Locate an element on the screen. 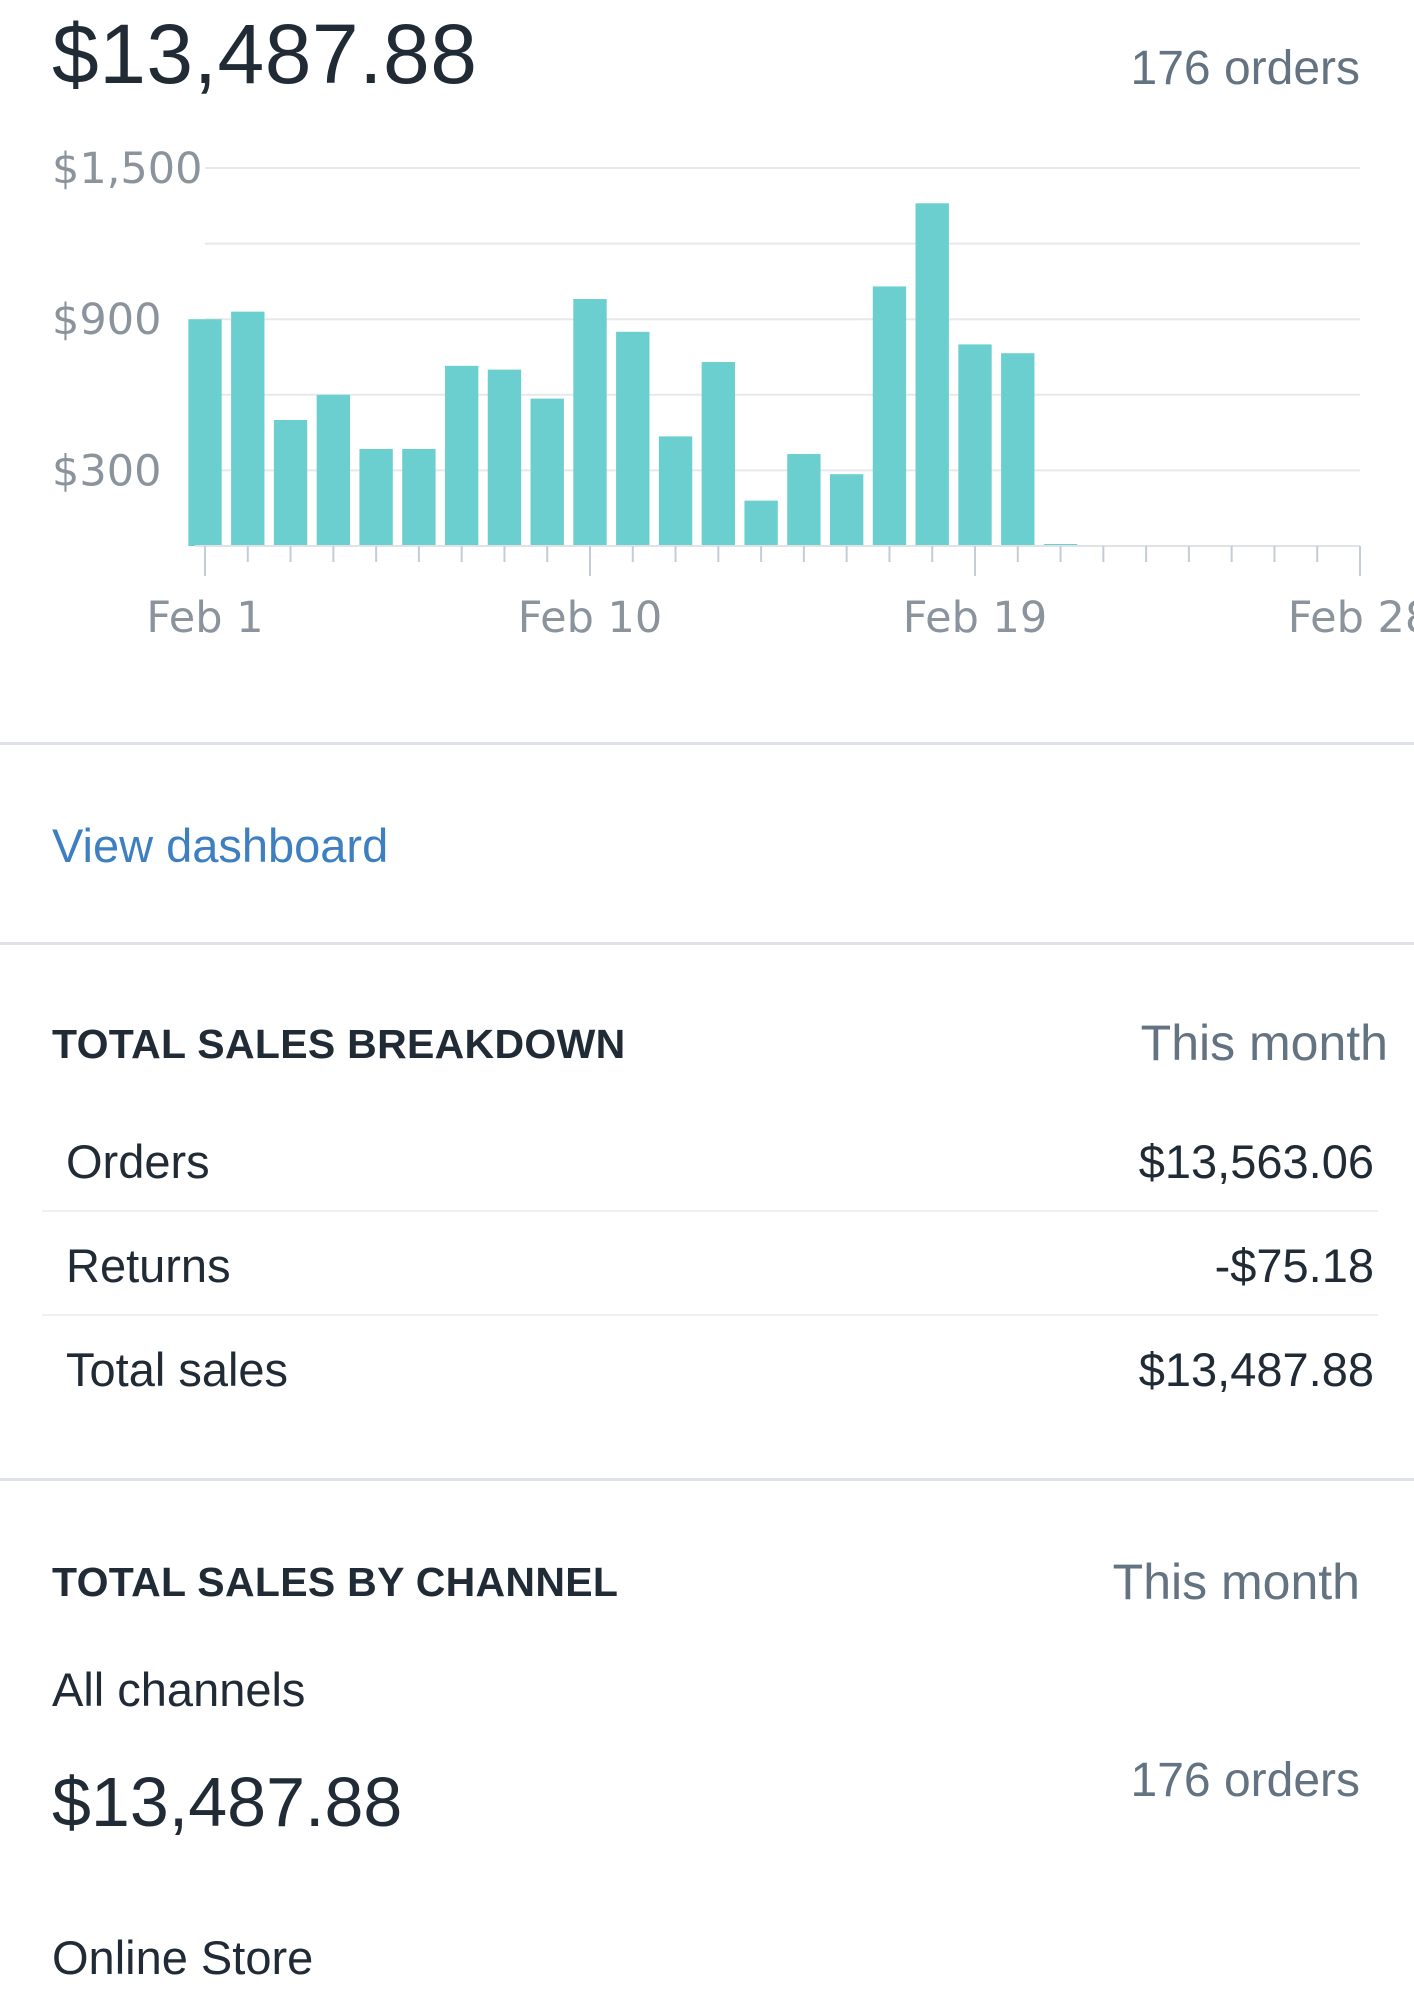 Image resolution: width=1414 pixels, height=2000 pixels. row-value: $13,487.88 is located at coordinates (1256, 1369).